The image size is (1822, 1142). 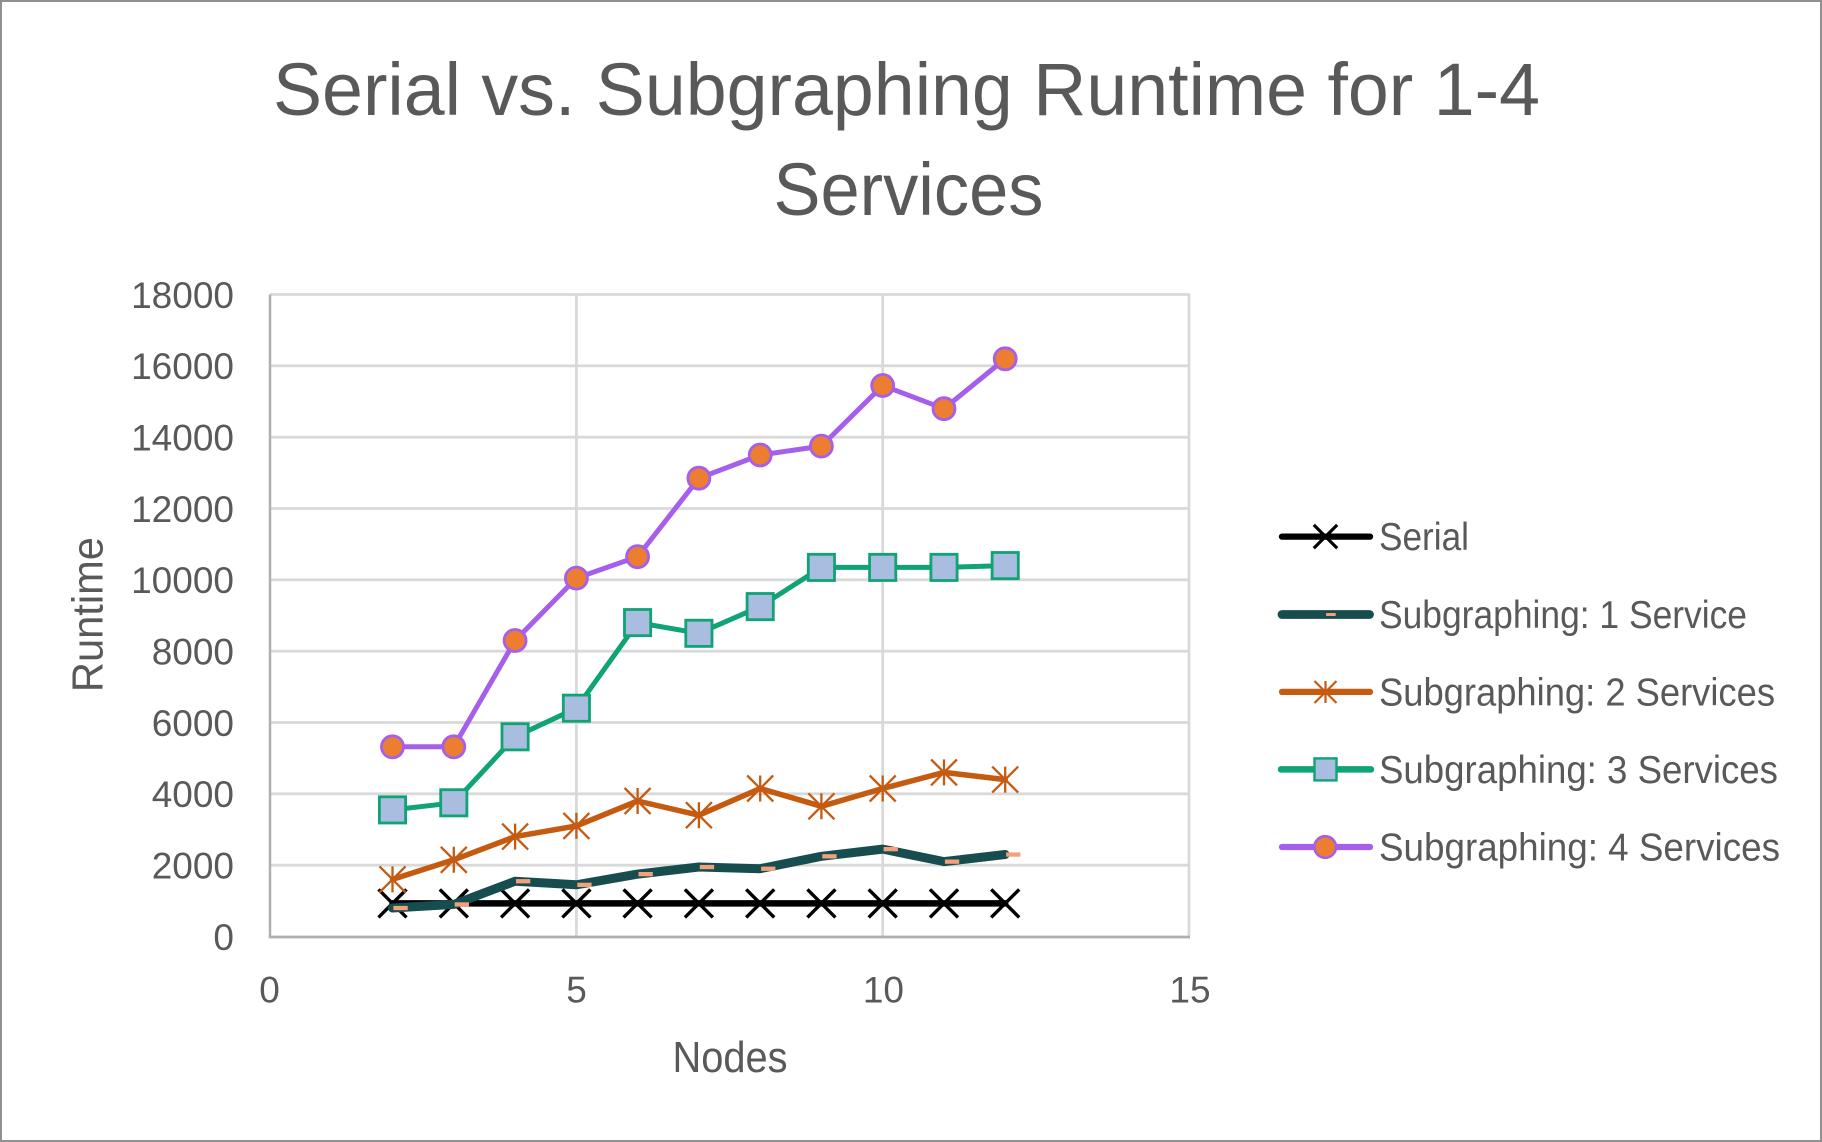 What do you see at coordinates (182, 295) in the screenshot?
I see `svg-text: 18000` at bounding box center [182, 295].